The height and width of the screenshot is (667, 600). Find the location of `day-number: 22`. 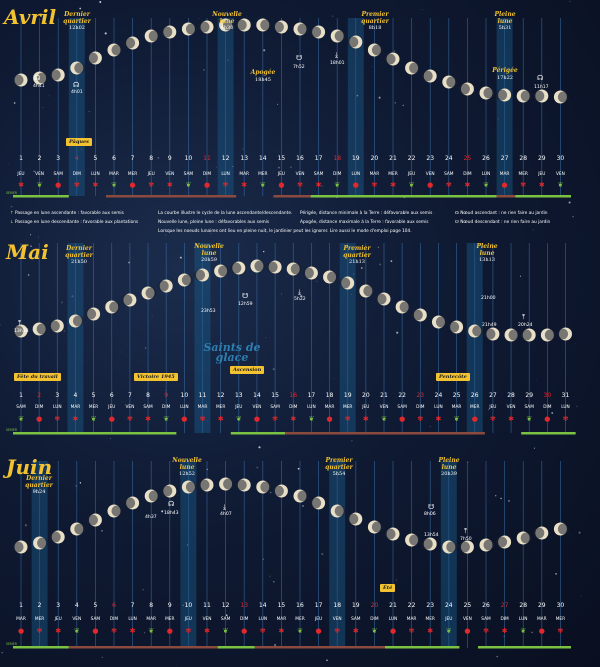

day-number: 22 is located at coordinates (412, 605).